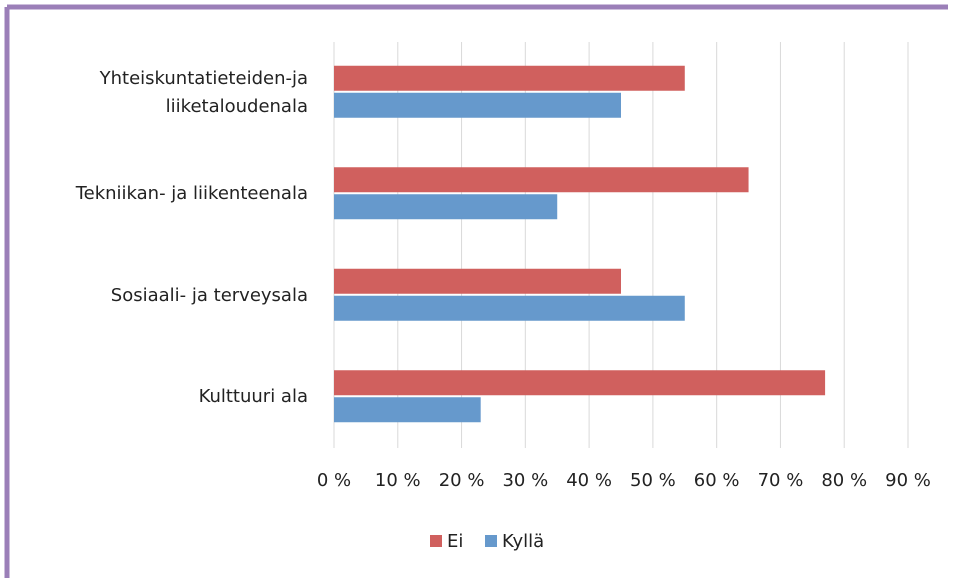 This screenshot has height=578, width=955. Describe the element at coordinates (844, 480) in the screenshot. I see `x-tick-label: 80 %` at that location.